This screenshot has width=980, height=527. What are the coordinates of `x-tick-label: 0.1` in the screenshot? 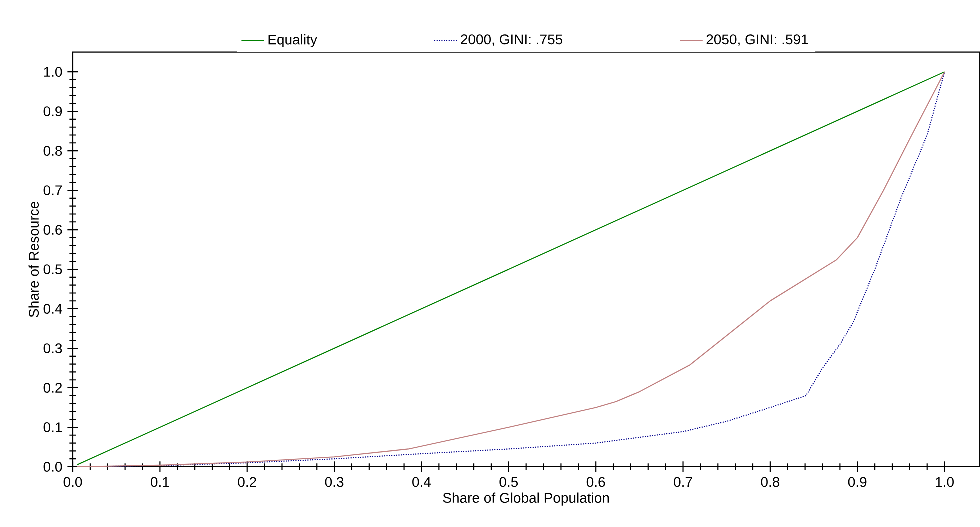 It's located at (160, 482).